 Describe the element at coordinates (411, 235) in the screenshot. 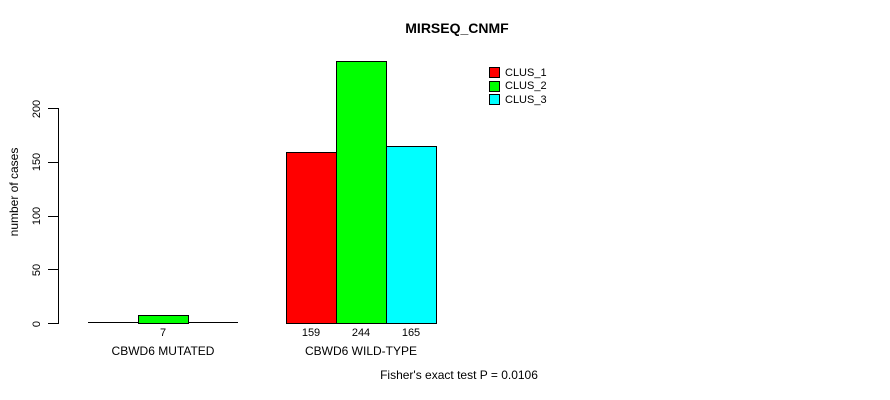

I see `bar-clus_3-wild-type` at that location.